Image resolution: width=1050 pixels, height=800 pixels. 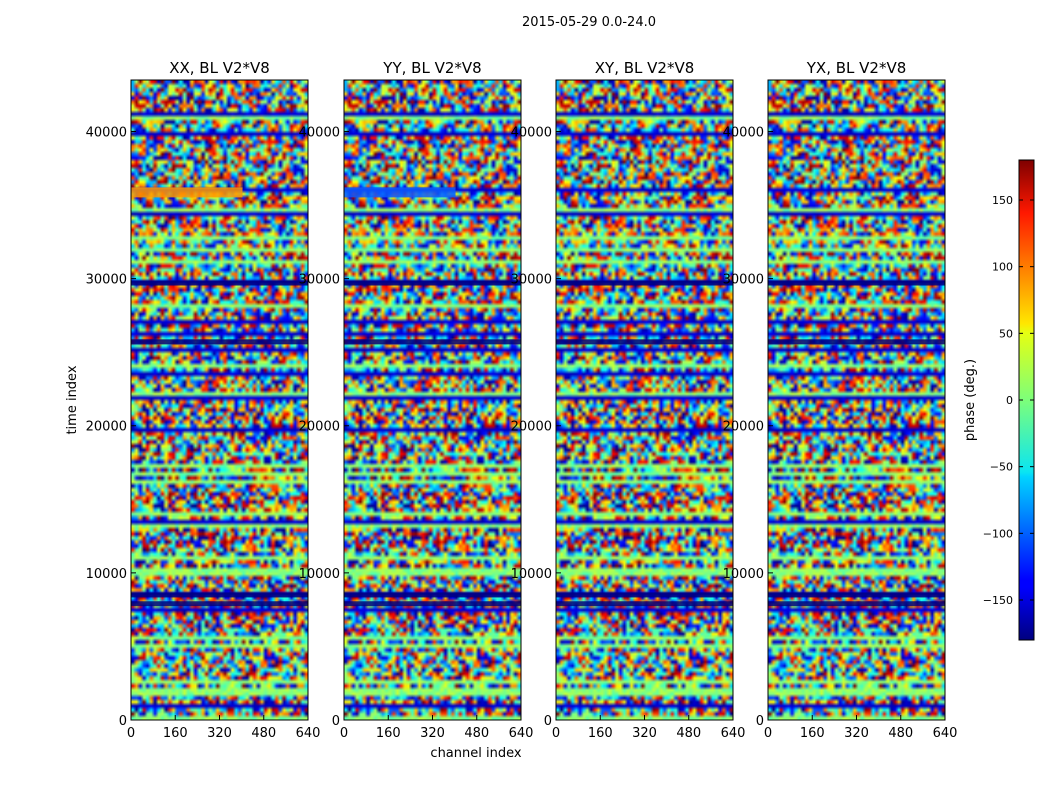 What do you see at coordinates (1002, 267) in the screenshot?
I see `colorbar-tick-label: 100` at bounding box center [1002, 267].